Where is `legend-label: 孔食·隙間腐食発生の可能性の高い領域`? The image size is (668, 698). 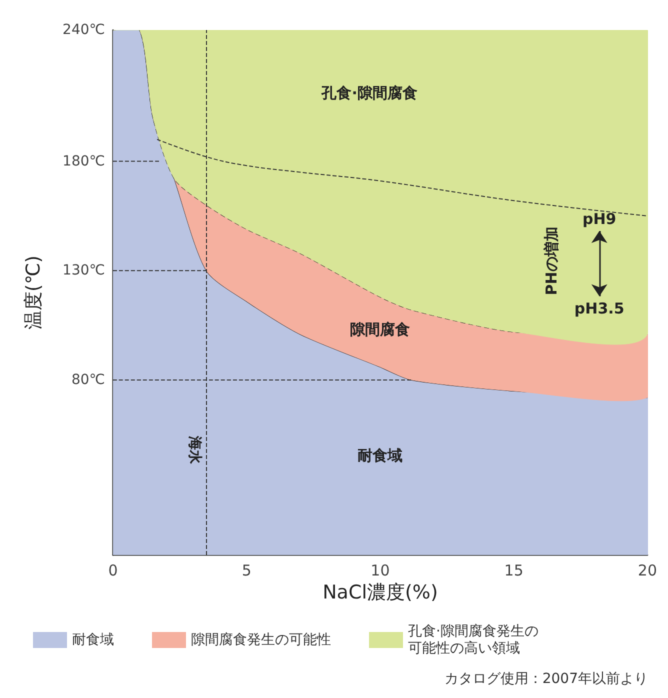 legend-label: 孔食·隙間腐食発生の可能性の高い領域 is located at coordinates (473, 640).